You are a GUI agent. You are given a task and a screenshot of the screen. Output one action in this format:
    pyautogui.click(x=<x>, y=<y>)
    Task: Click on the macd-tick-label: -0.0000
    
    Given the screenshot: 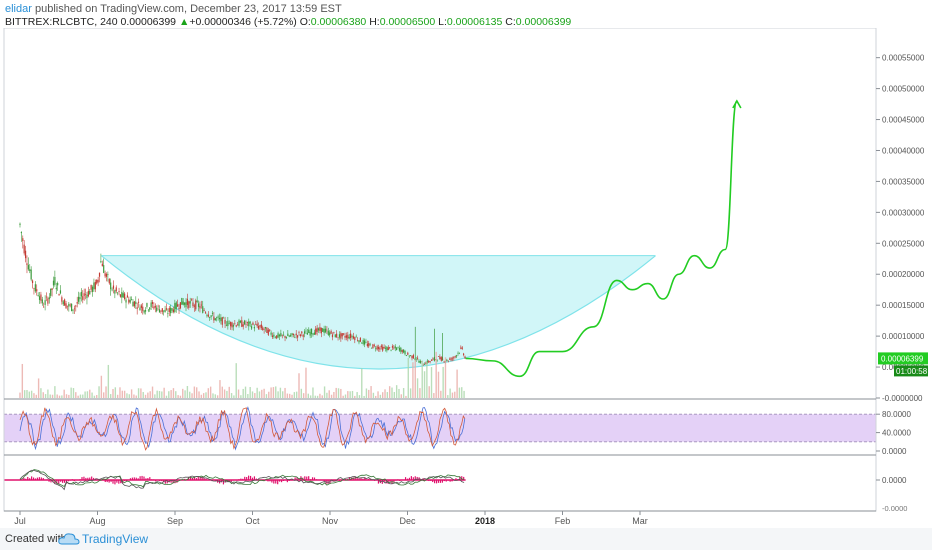 What is the action you would take?
    pyautogui.click(x=894, y=508)
    